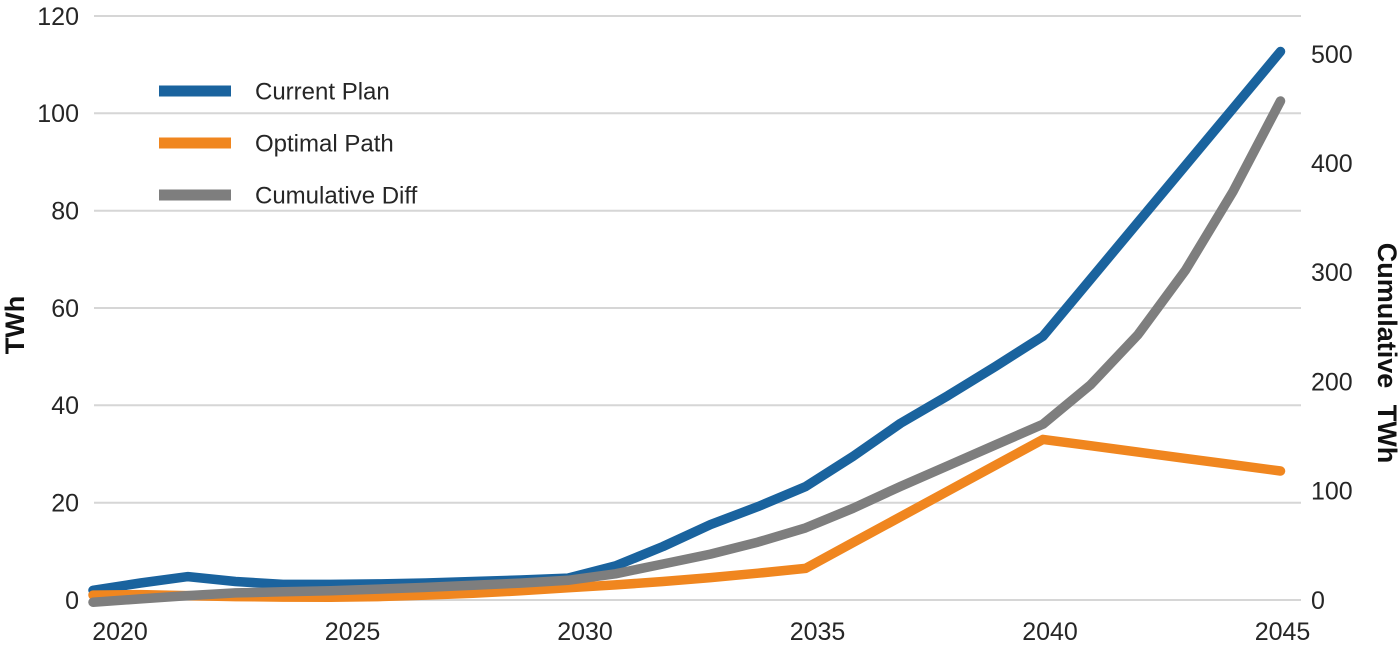 The image size is (1400, 651). I want to click on right-axis-tick-label: 0, so click(1318, 601).